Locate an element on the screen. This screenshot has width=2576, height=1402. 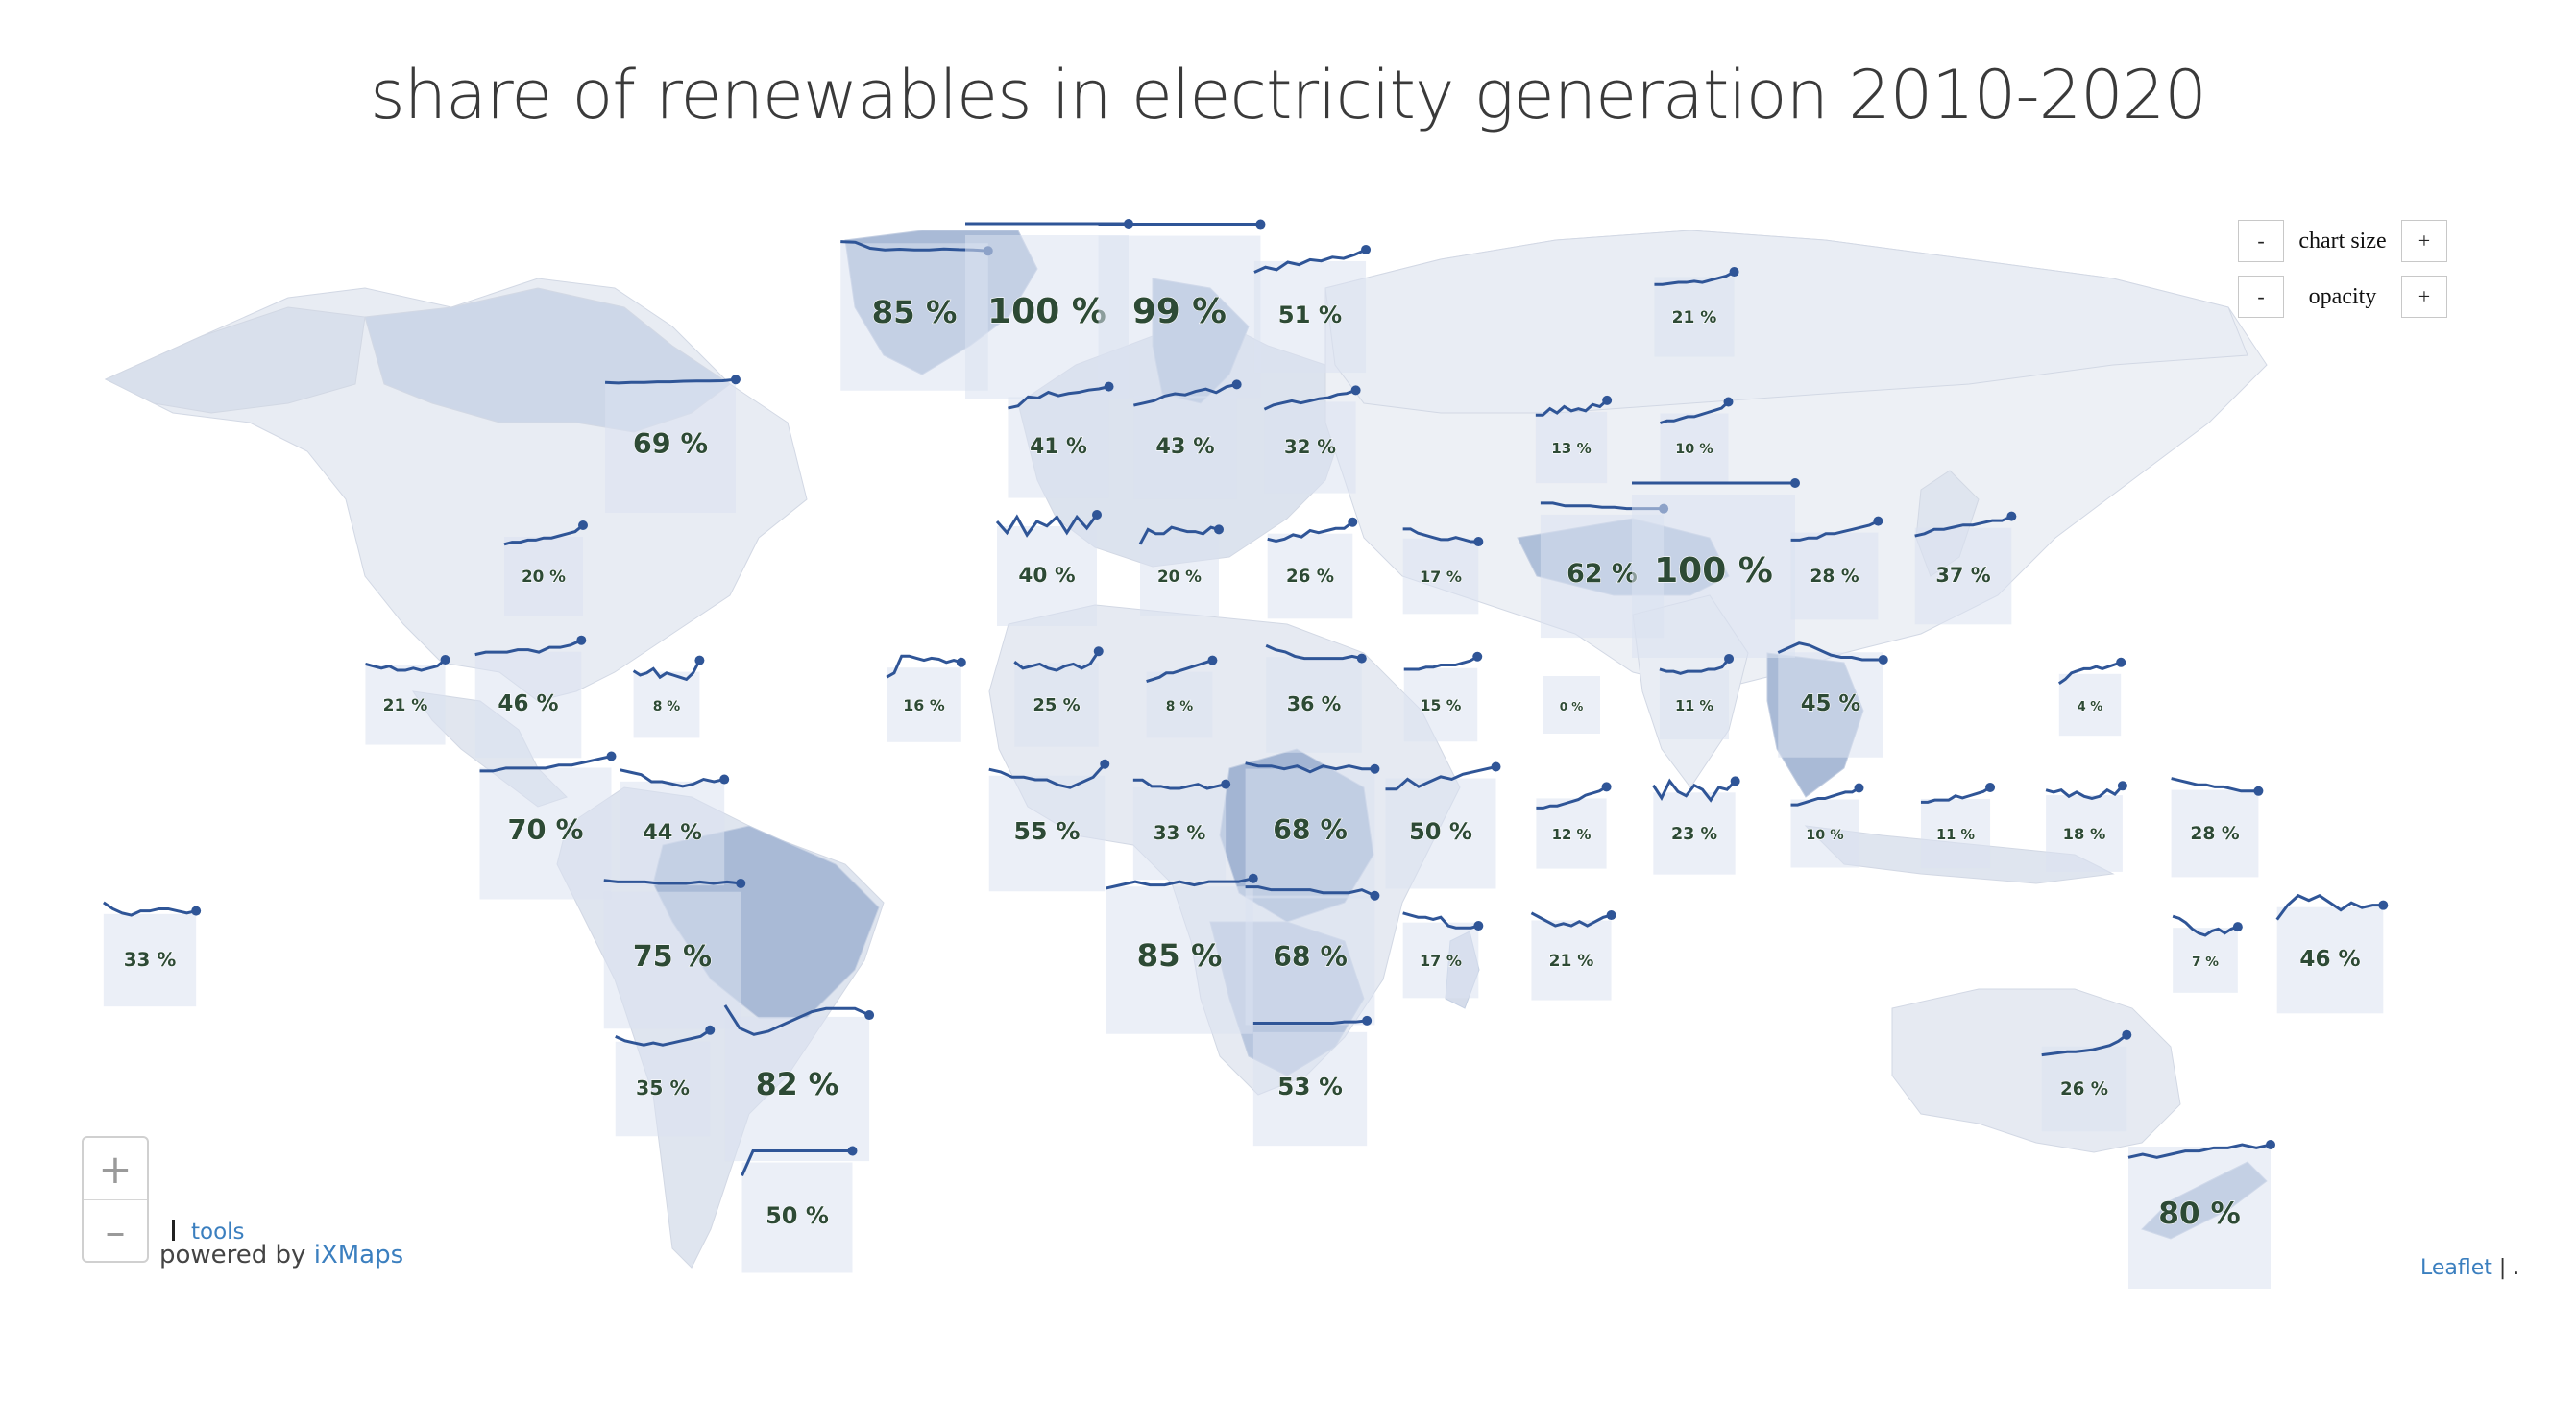
country-marker: 15 % is located at coordinates (1443, 696).